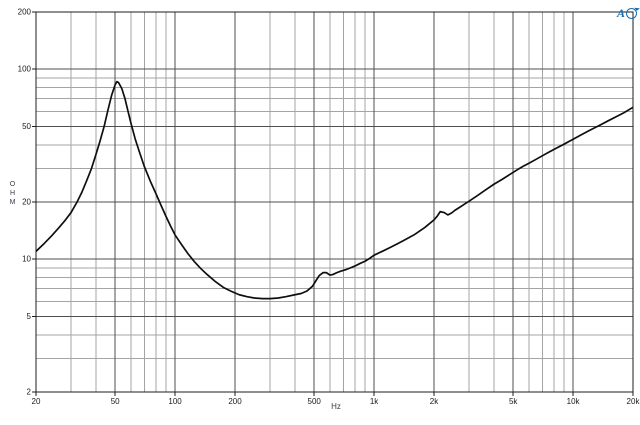 The height and width of the screenshot is (425, 640). What do you see at coordinates (36, 401) in the screenshot?
I see `x-tick-label: 20` at bounding box center [36, 401].